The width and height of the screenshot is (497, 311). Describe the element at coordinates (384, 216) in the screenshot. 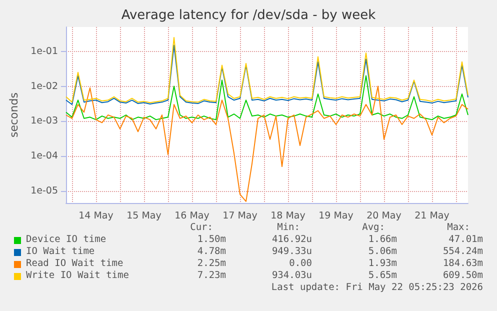

I see `x-tick-label: 20 May` at that location.